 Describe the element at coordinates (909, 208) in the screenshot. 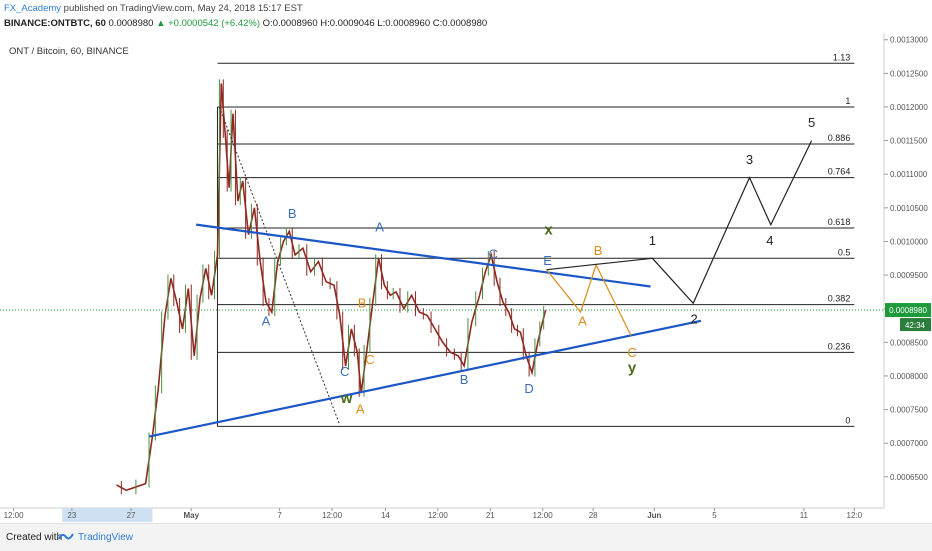

I see `price-tick-label: 0.0010500` at that location.